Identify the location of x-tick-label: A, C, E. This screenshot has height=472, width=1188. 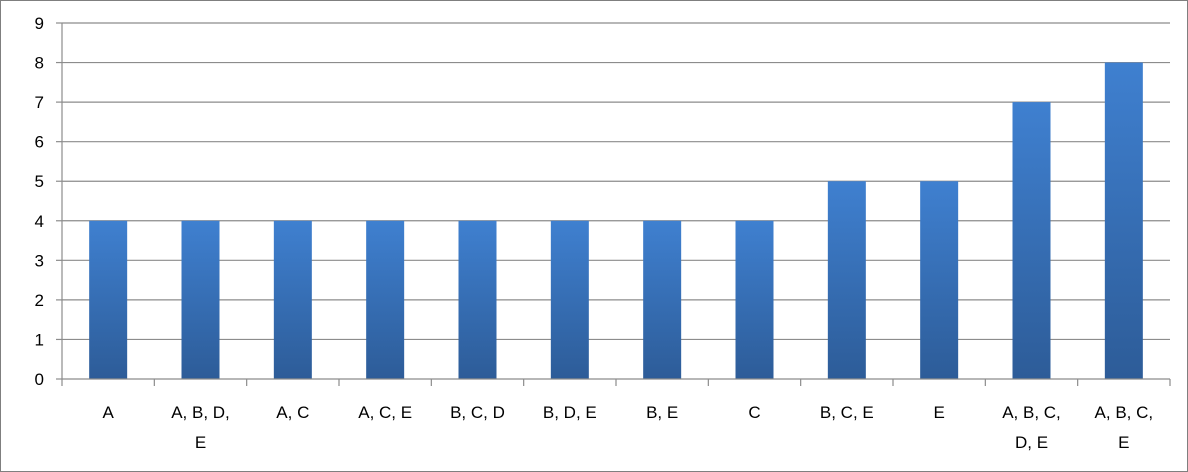
(385, 412).